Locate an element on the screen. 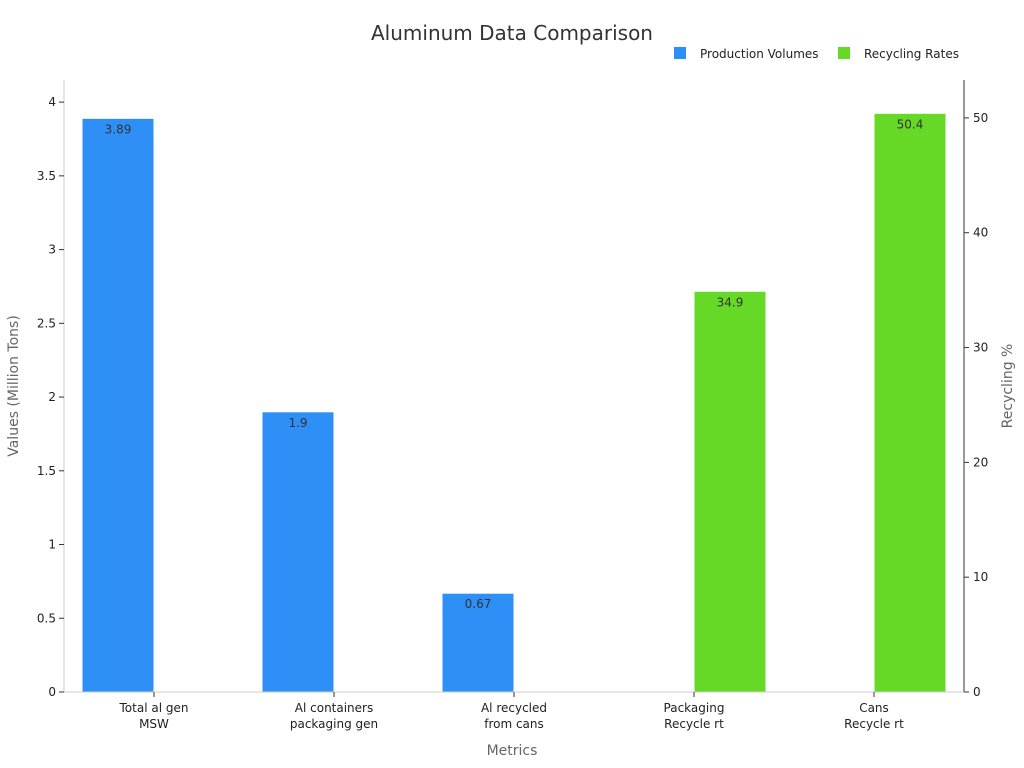  data-label-production-0: 3.89 is located at coordinates (118, 129).